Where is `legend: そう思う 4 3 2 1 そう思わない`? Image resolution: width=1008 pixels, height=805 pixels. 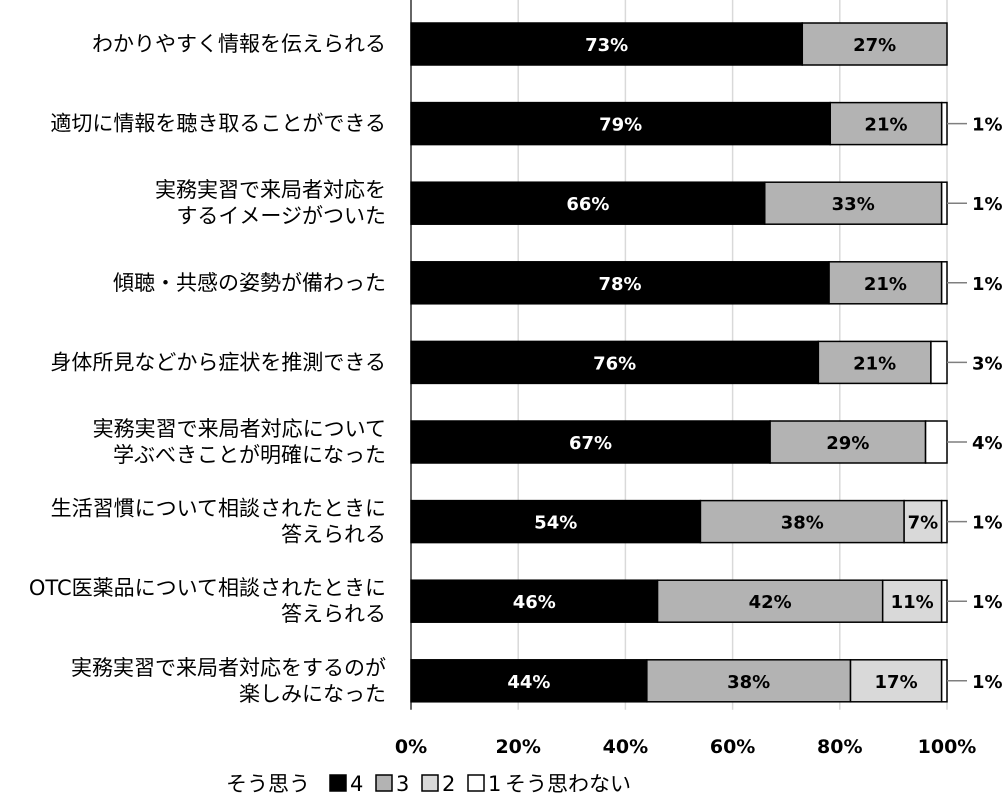
legend: そう思う 4 3 2 1 そう思わない is located at coordinates (428, 784).